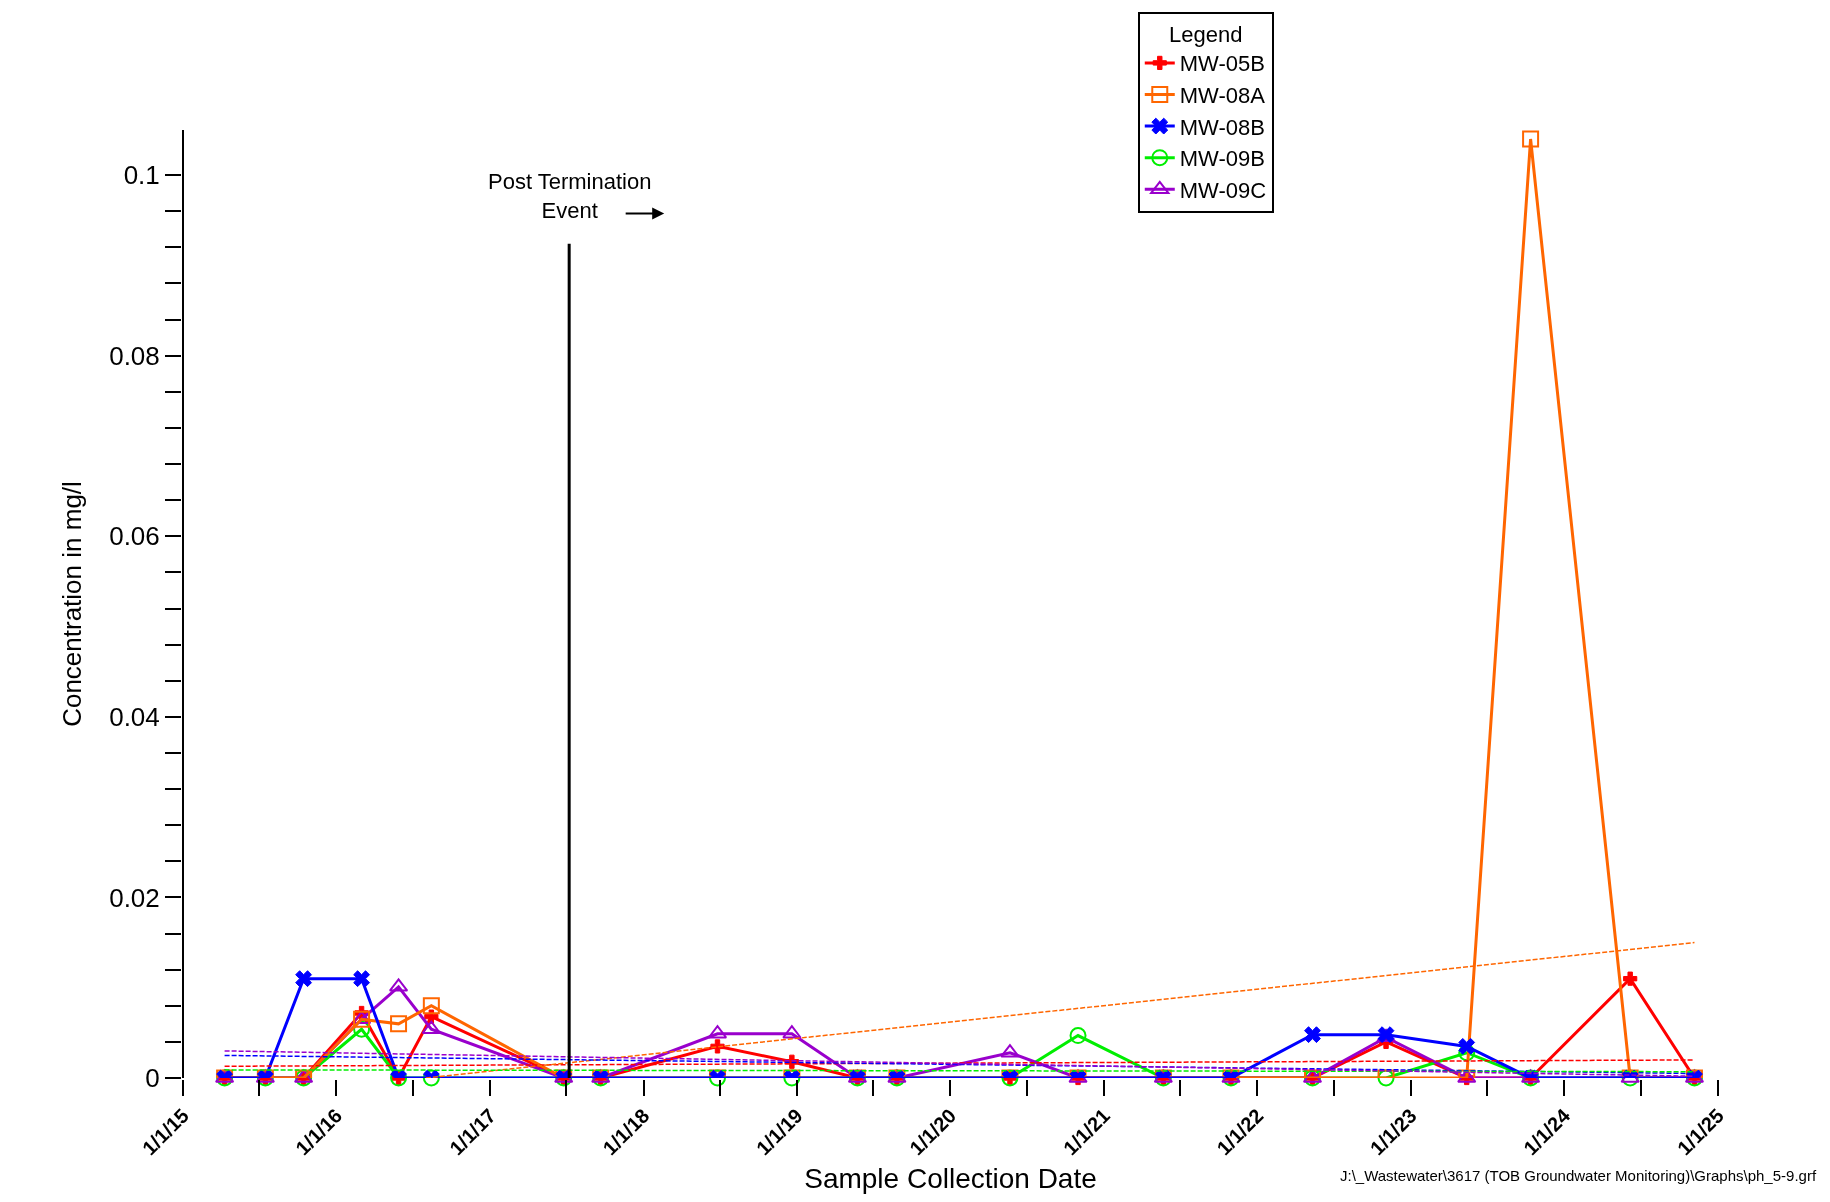  I want to click on ref-line-label: Post Termination Event, so click(570, 196).